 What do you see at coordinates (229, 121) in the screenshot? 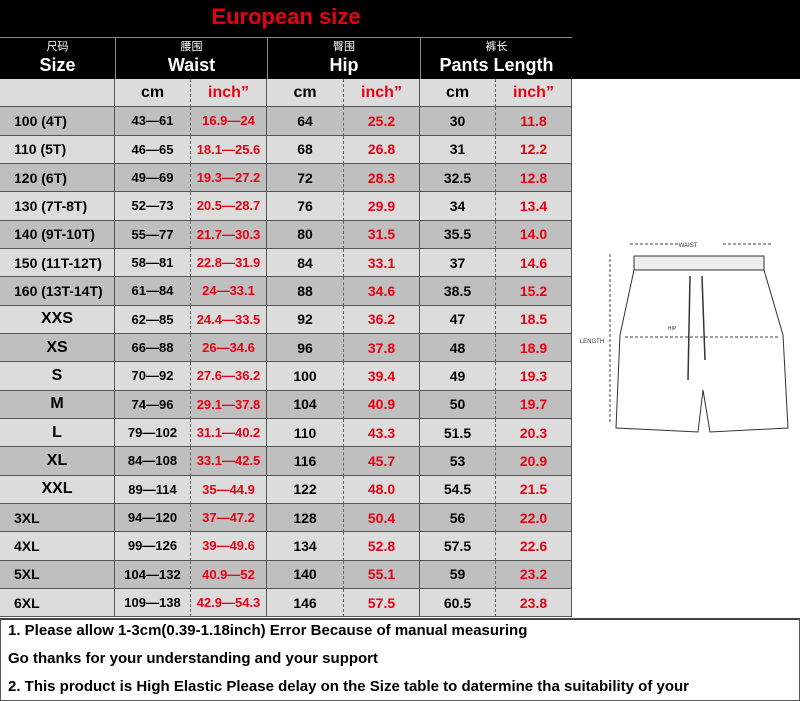
I see `value-cell: 16.9—24` at bounding box center [229, 121].